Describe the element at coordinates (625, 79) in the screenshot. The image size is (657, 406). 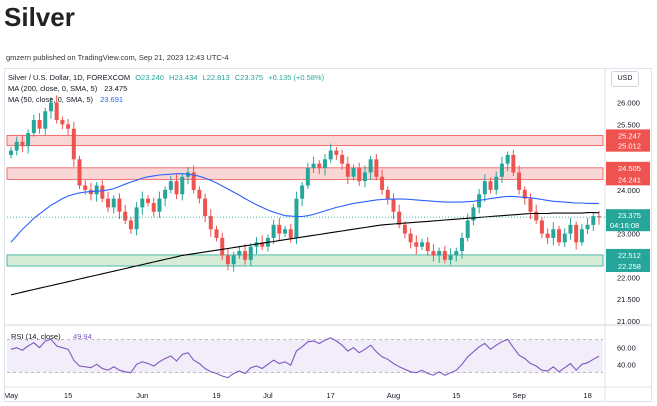
I see `currency-button: USD` at that location.